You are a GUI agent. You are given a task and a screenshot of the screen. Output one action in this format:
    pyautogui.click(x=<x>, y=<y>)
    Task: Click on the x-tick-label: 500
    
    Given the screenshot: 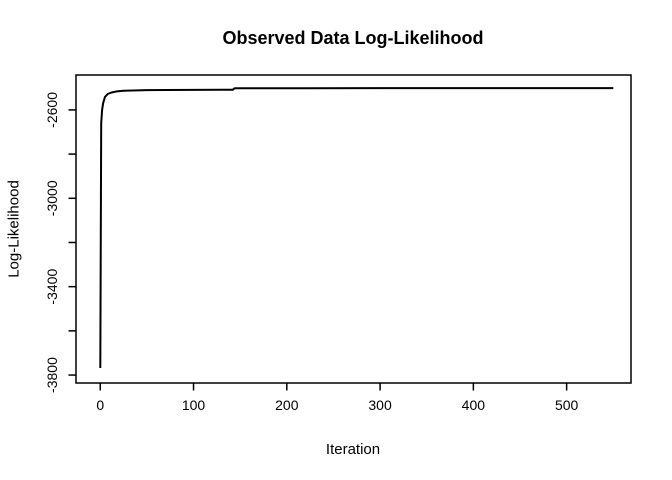 What is the action you would take?
    pyautogui.click(x=567, y=405)
    